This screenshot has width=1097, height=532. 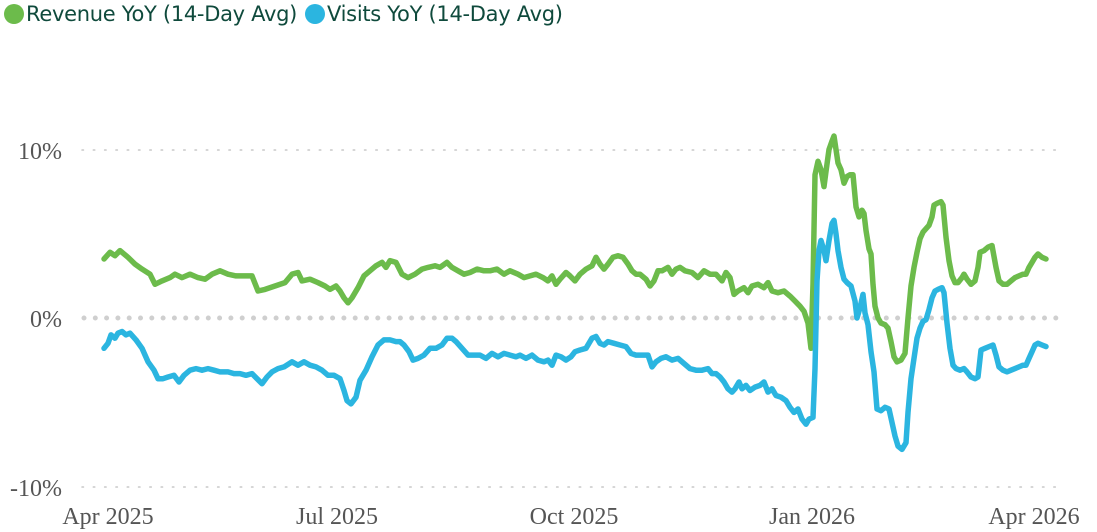 What do you see at coordinates (46, 320) in the screenshot?
I see `y-tick-0: 0%` at bounding box center [46, 320].